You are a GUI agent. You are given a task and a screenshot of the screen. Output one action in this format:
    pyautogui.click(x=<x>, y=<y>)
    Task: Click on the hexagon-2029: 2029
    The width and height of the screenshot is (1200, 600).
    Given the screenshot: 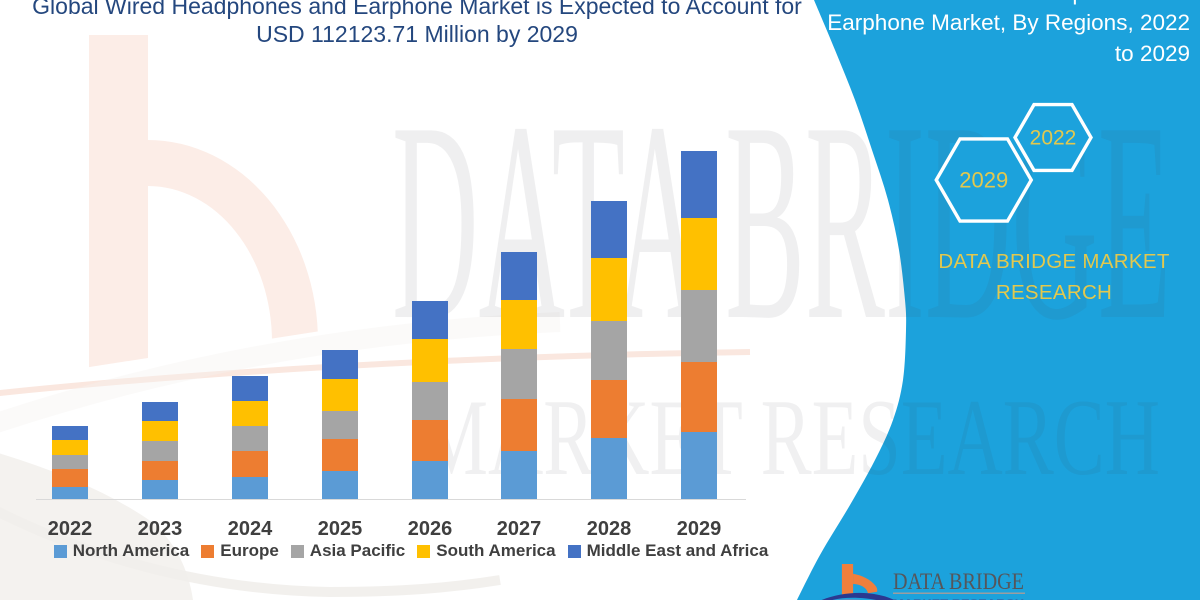 What is the action you would take?
    pyautogui.click(x=984, y=180)
    